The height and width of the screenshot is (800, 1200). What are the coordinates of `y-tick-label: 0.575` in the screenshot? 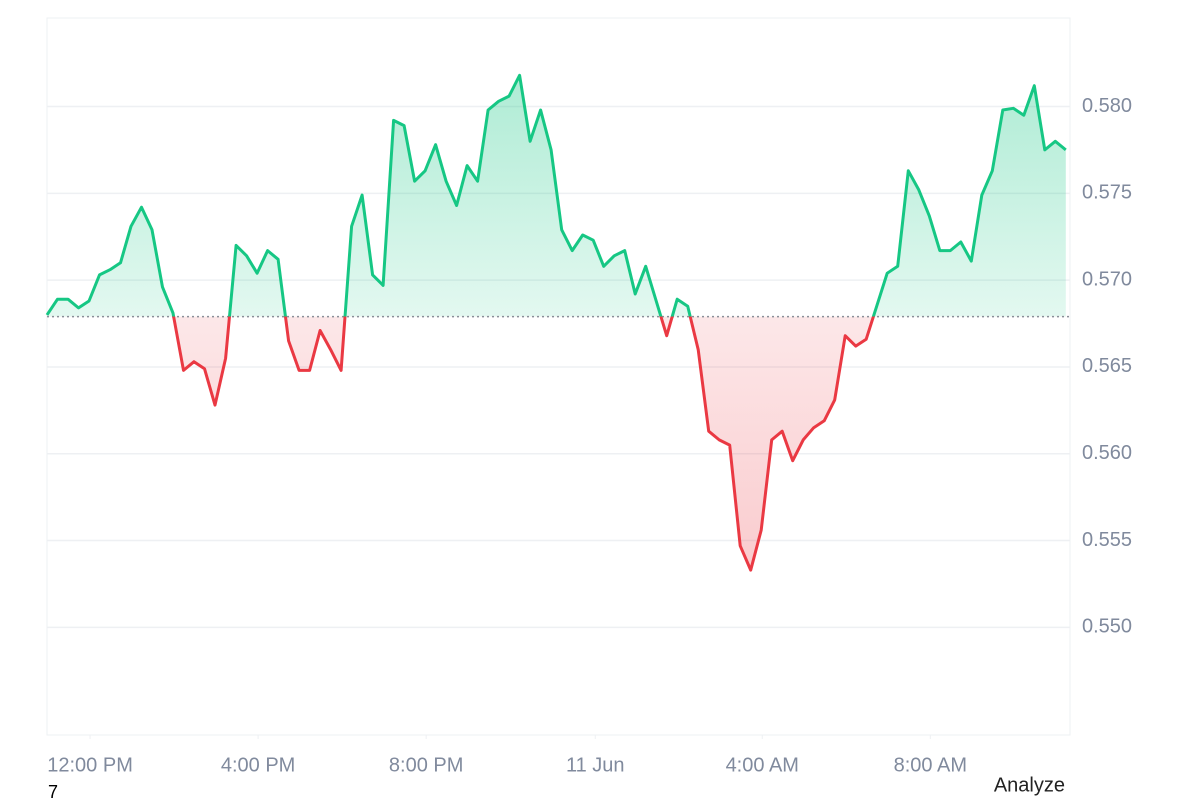 It's located at (1107, 193).